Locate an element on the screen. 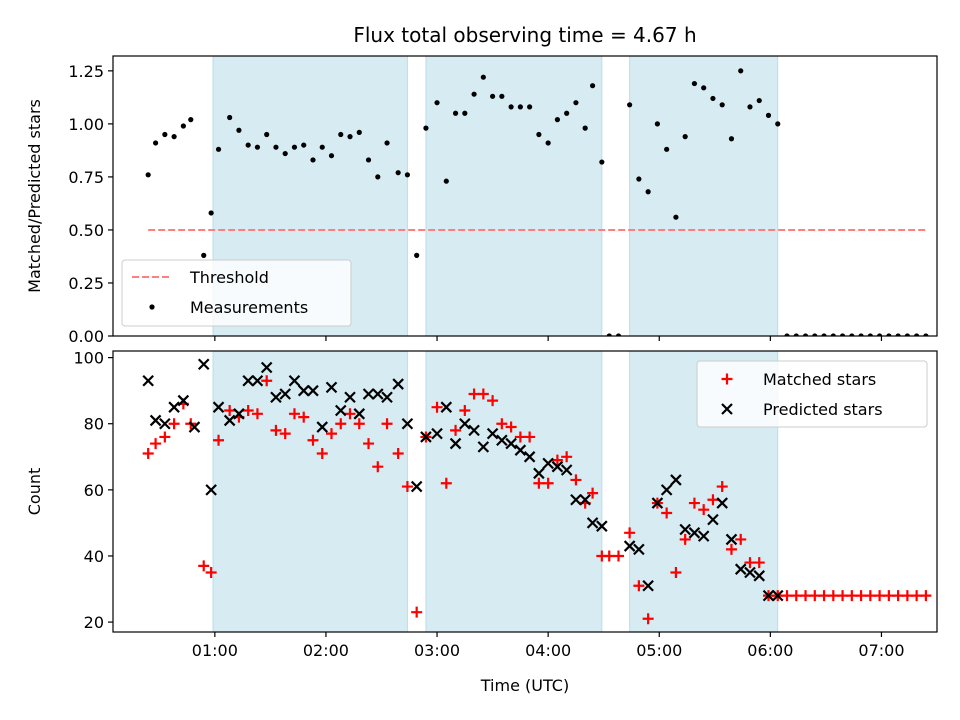 This screenshot has height=720, width=960. y-tick-label: 20 is located at coordinates (94, 622).